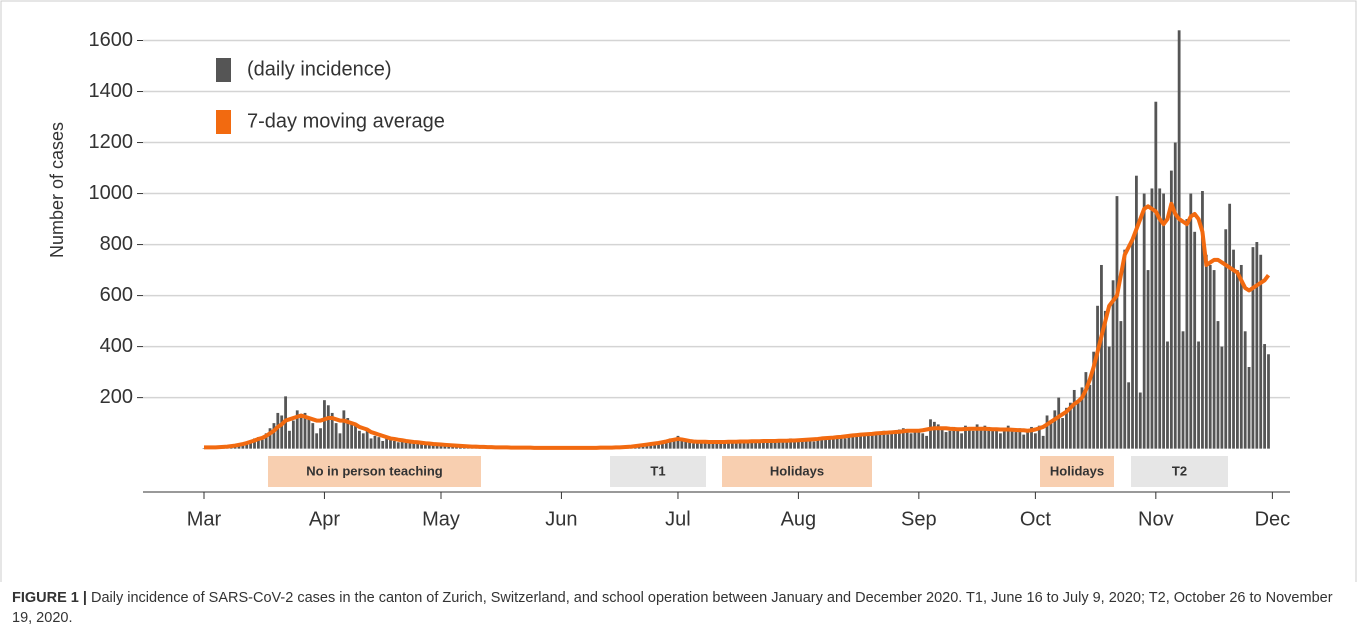  What do you see at coordinates (374, 470) in the screenshot?
I see `period-label: No in person teaching` at bounding box center [374, 470].